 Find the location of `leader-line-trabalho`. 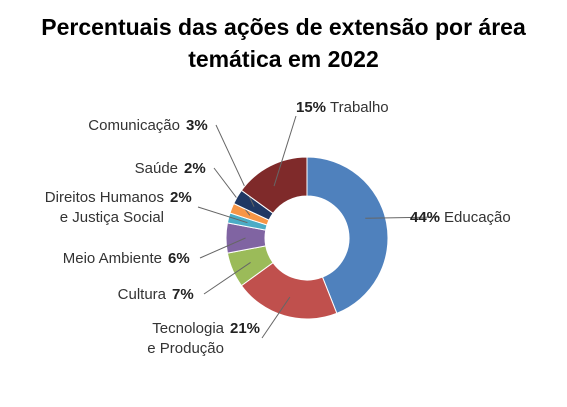

leader-line-trabalho is located at coordinates (285, 151).